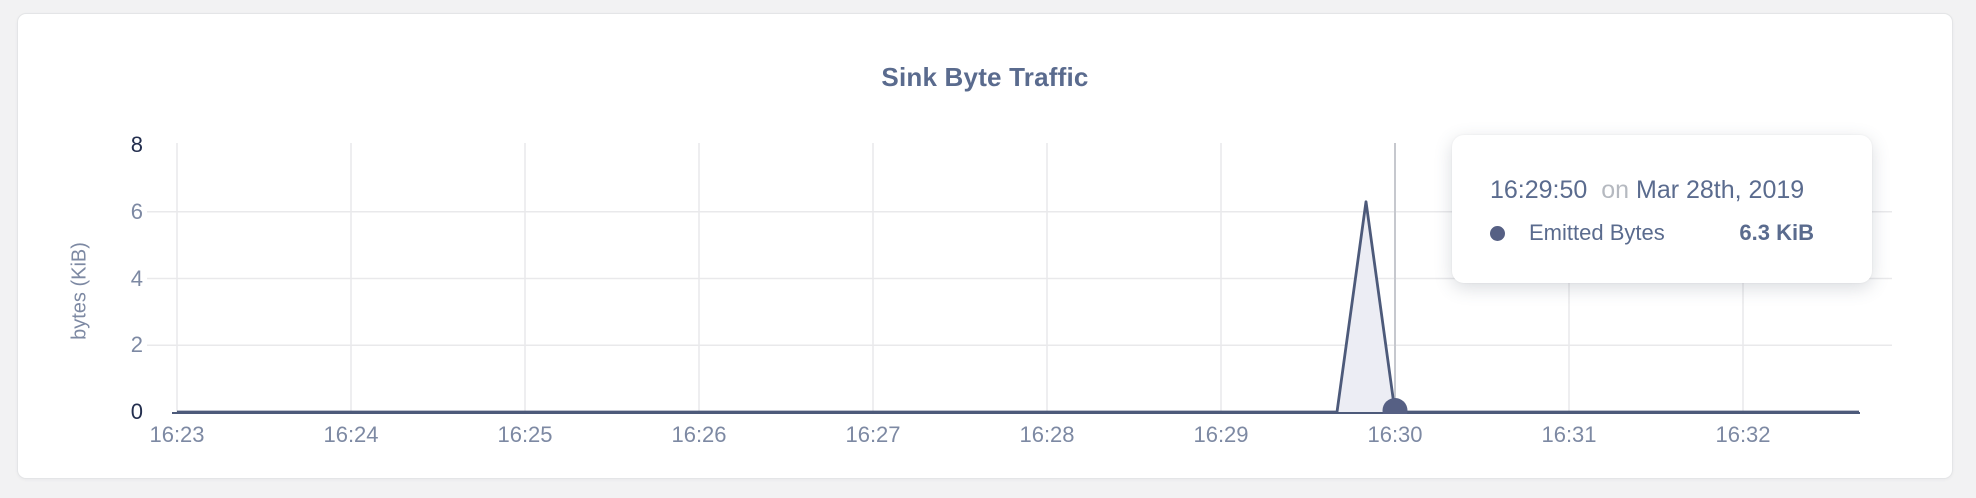 This screenshot has width=1976, height=498. Describe the element at coordinates (136, 144) in the screenshot. I see `y-tick-label: 8` at that location.